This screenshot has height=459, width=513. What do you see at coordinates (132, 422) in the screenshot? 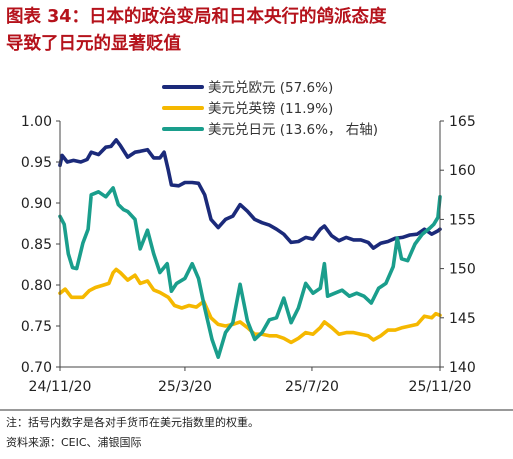
I see `footnote: 注：括号内数字是各对手货币在美元指数里的权重。` at bounding box center [132, 422].